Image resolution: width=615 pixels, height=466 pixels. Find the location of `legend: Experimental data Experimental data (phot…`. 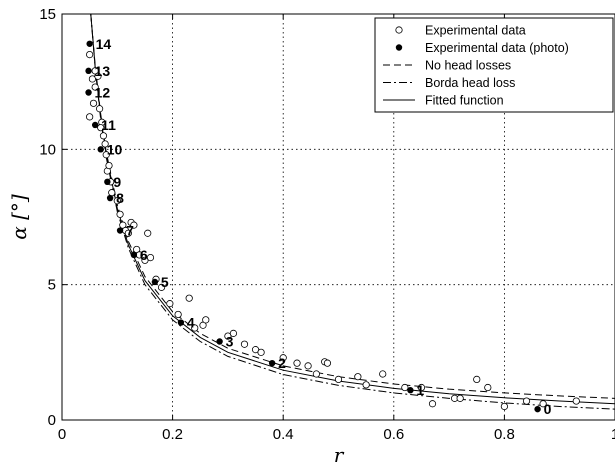

legend: Experimental data Experimental data (phot… is located at coordinates (494, 65).